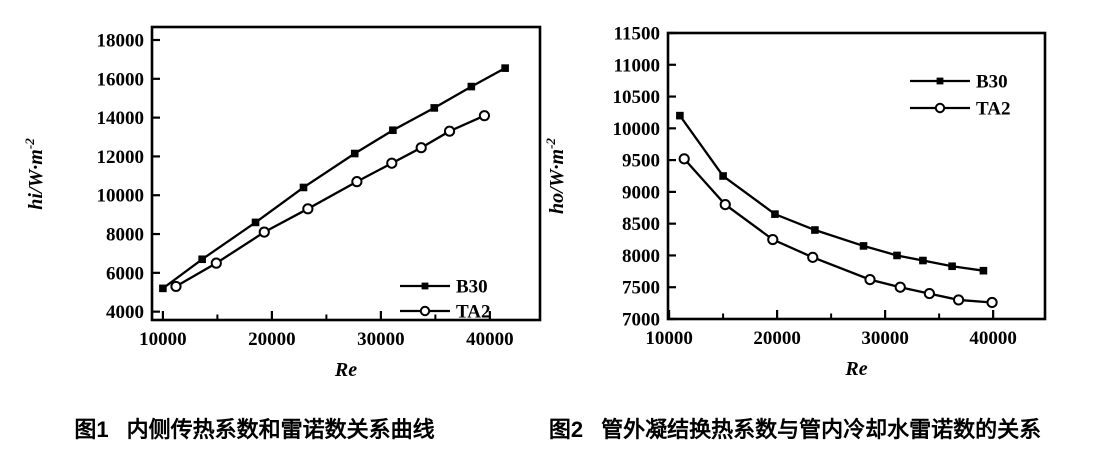 This screenshot has height=458, width=1095. What do you see at coordinates (91, 429) in the screenshot?
I see `figure1-caption-label: 图1` at bounding box center [91, 429].